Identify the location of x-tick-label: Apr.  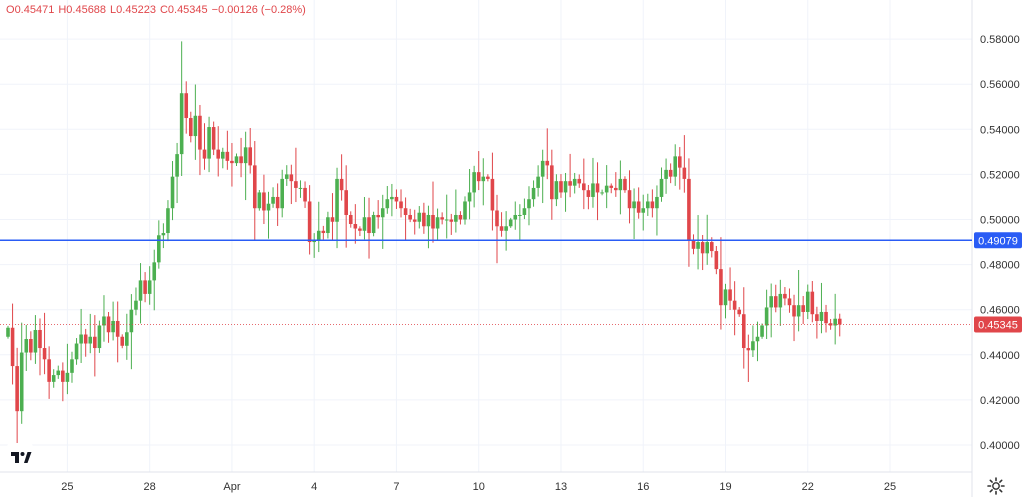
(231, 487).